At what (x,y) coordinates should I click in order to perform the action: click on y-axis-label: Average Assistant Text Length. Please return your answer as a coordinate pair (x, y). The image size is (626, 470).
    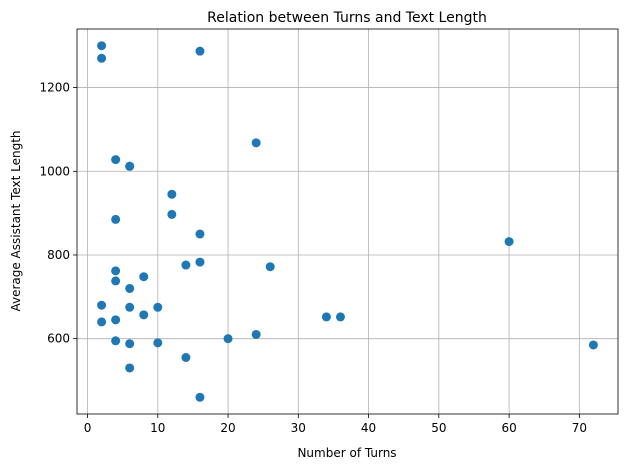
    Looking at the image, I should click on (16, 220).